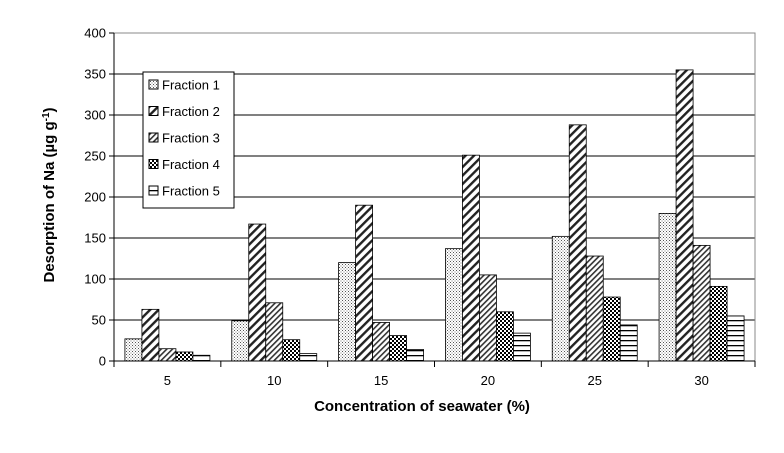  Describe the element at coordinates (488, 380) in the screenshot. I see `x-tick-label: 20` at that location.